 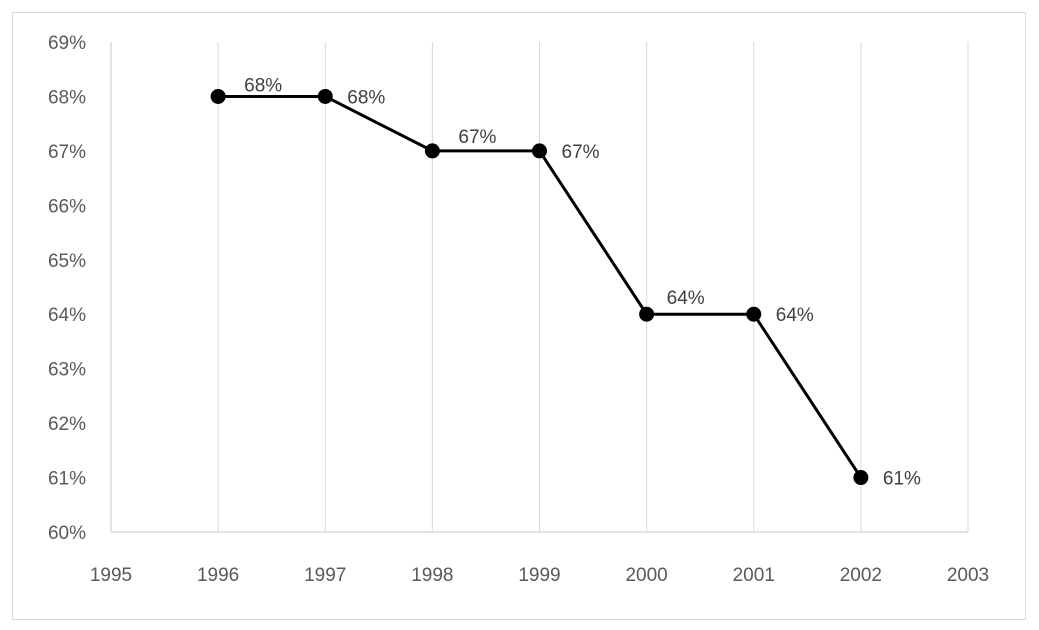 What do you see at coordinates (67, 315) in the screenshot?
I see `y-tick-label: 64%` at bounding box center [67, 315].